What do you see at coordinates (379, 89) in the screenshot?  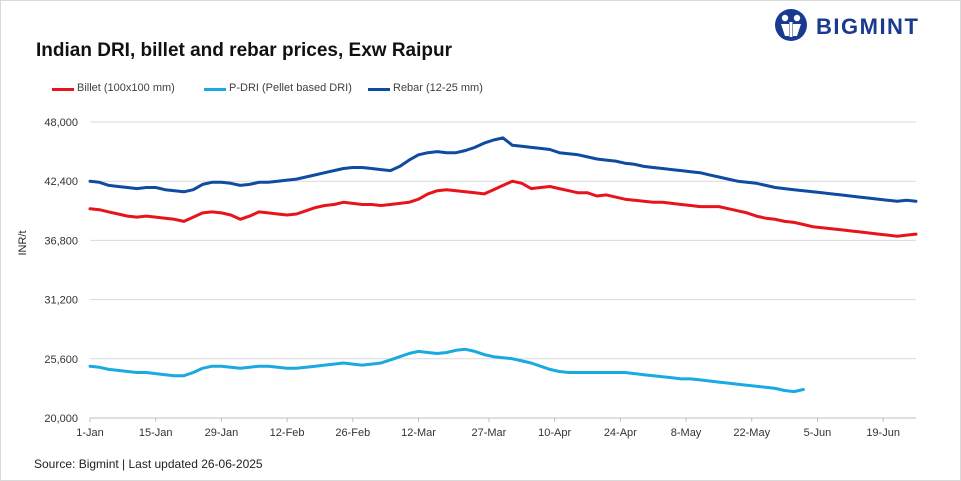 I see `legend-swatch-rebar` at bounding box center [379, 89].